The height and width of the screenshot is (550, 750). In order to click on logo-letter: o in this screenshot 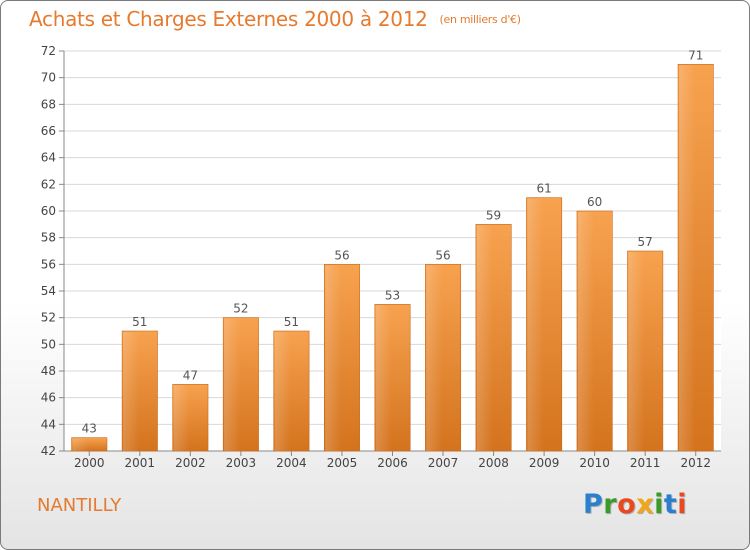, I will do `click(627, 504)`.